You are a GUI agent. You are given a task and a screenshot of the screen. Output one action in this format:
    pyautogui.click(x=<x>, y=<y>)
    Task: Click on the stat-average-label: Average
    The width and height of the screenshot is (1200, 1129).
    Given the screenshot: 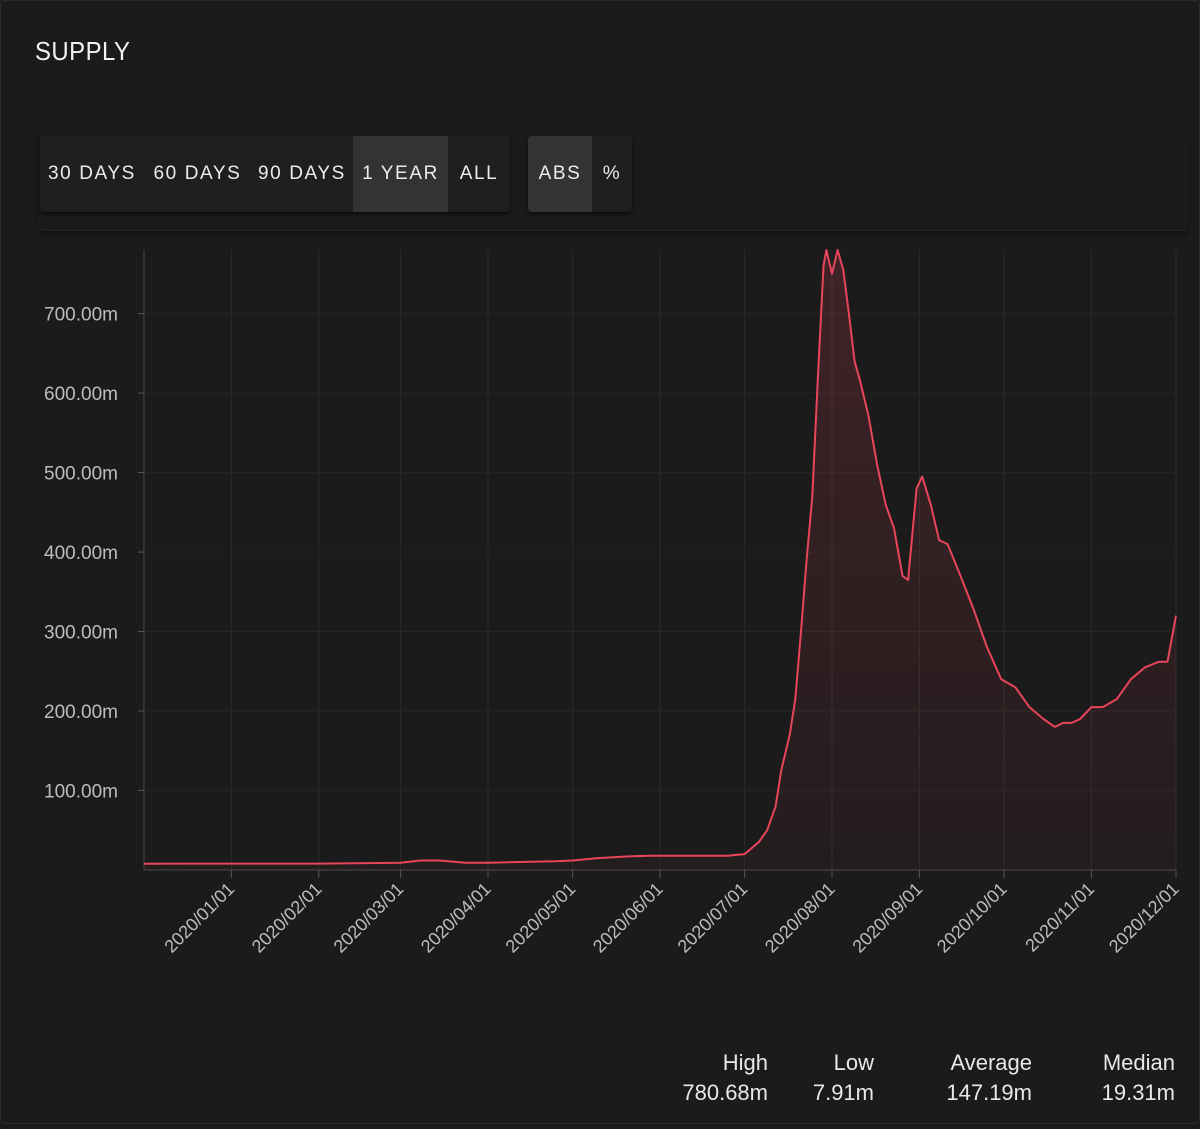 What is the action you would take?
    pyautogui.click(x=991, y=1062)
    